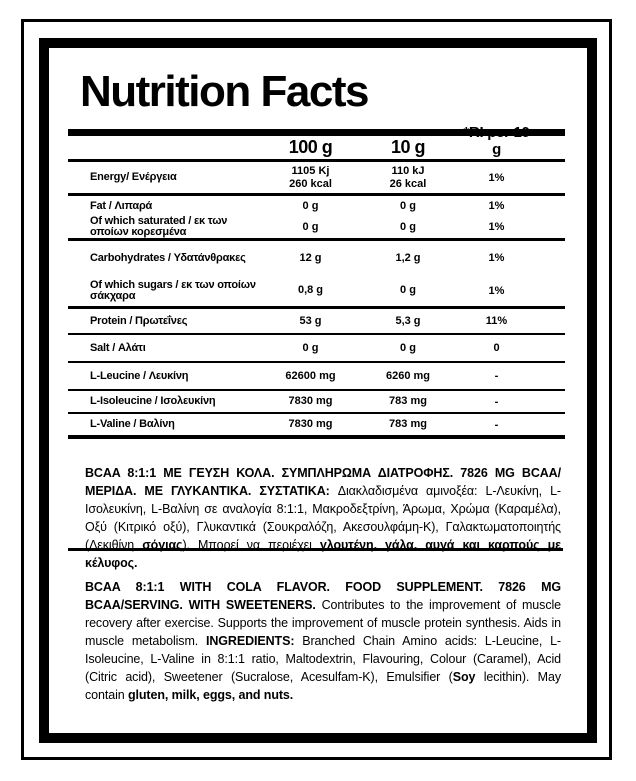 The image size is (636, 781). Describe the element at coordinates (118, 347) in the screenshot. I see `row-label: Salt / Αλάτι` at that location.